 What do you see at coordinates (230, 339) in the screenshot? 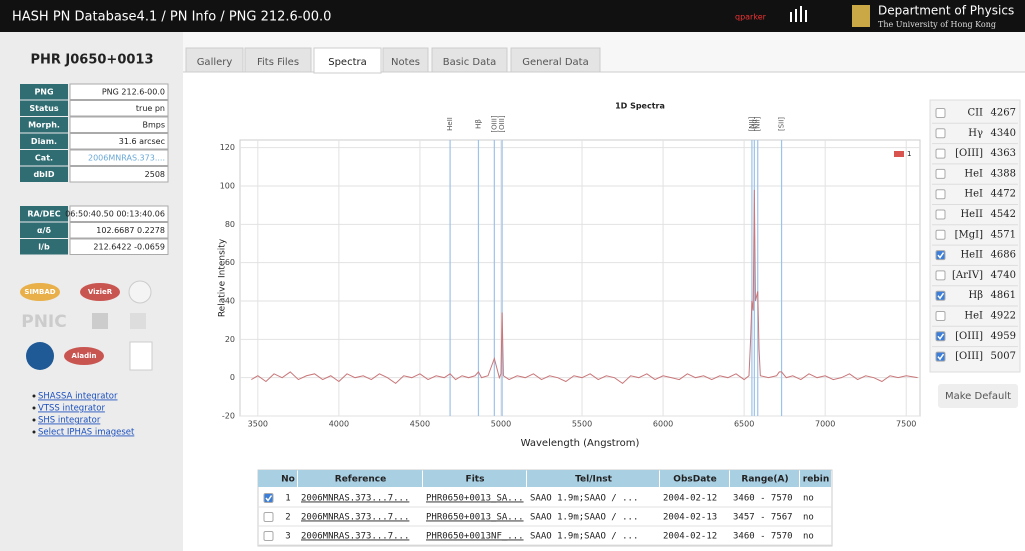
I see `y-tick-label: 20` at bounding box center [230, 339].